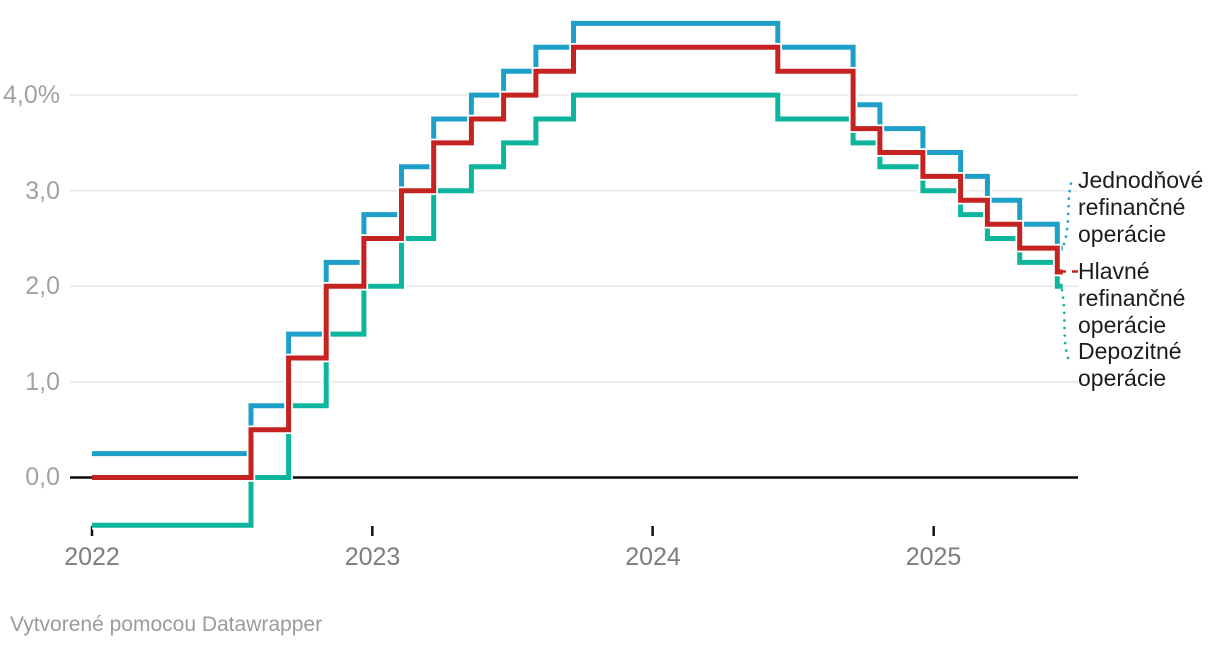 Image resolution: width=1220 pixels, height=652 pixels. What do you see at coordinates (1132, 298) in the screenshot?
I see `series-label-hlavne: Hlavné refinančné operácie` at bounding box center [1132, 298].